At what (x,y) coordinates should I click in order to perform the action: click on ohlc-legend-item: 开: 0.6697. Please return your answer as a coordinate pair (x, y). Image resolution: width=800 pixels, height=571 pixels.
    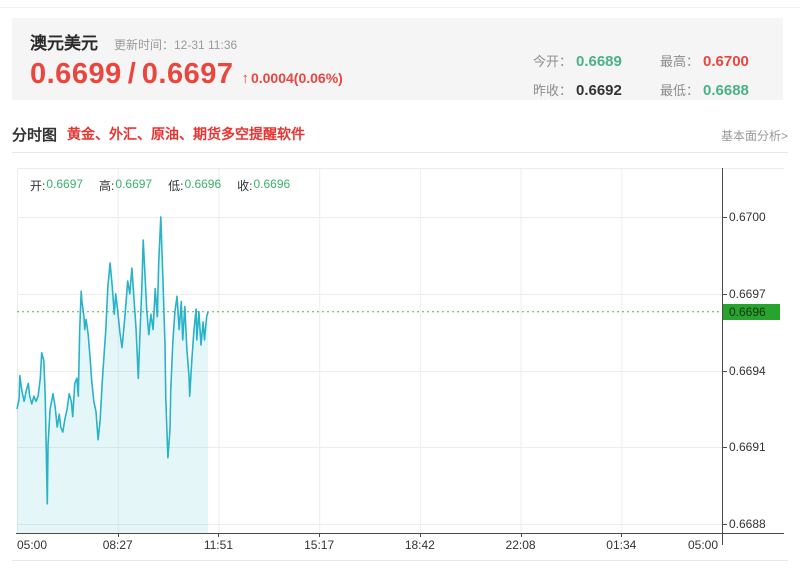
    Looking at the image, I should click on (57, 185).